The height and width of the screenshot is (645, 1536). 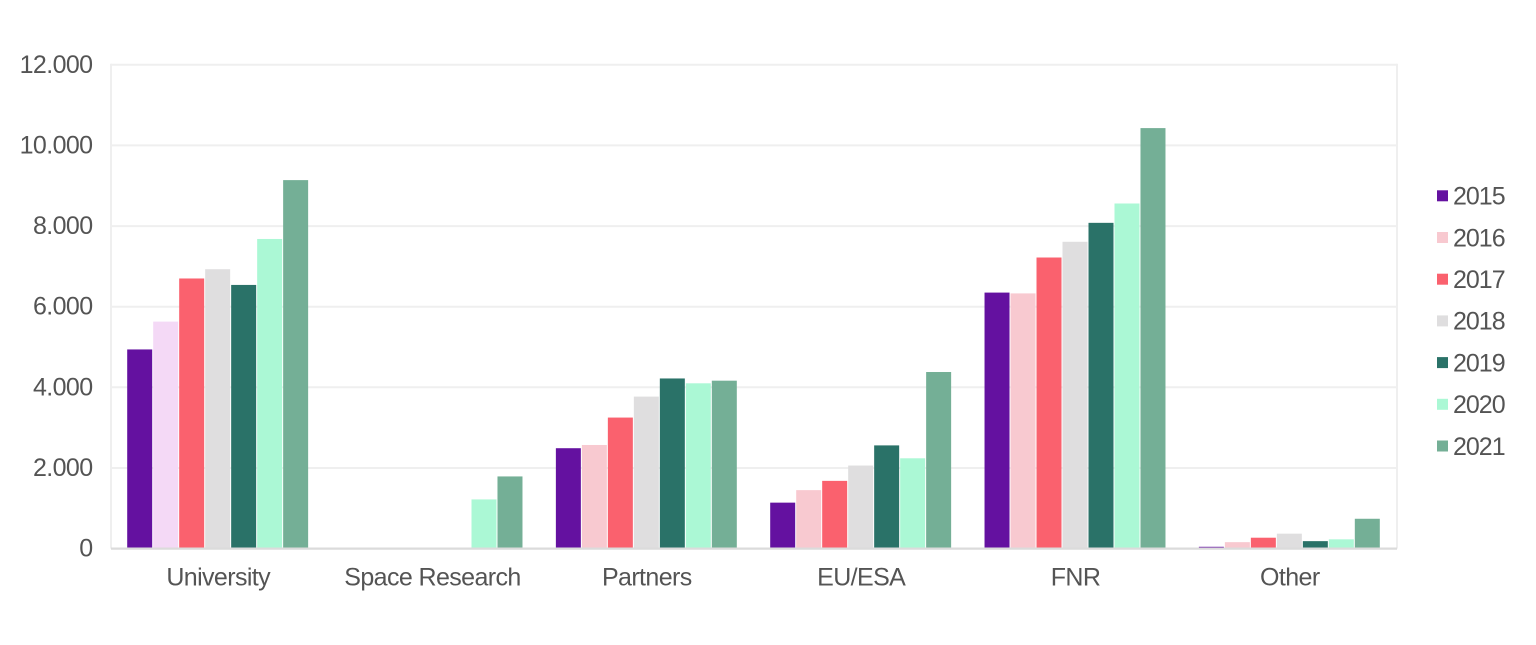 I want to click on svg-text: Other, so click(x=1290, y=577).